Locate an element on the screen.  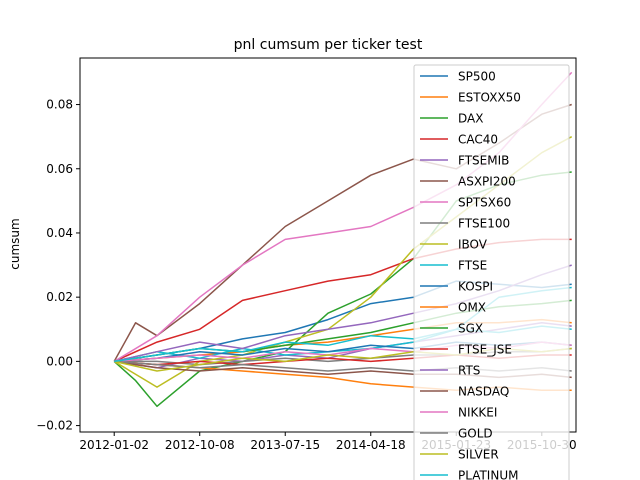
legend-label: FTSE100 is located at coordinates (484, 224).